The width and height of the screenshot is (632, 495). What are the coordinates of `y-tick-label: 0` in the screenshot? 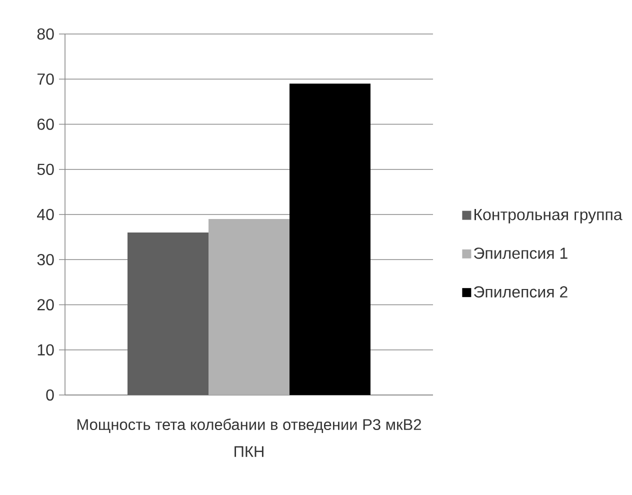 It's located at (50, 395).